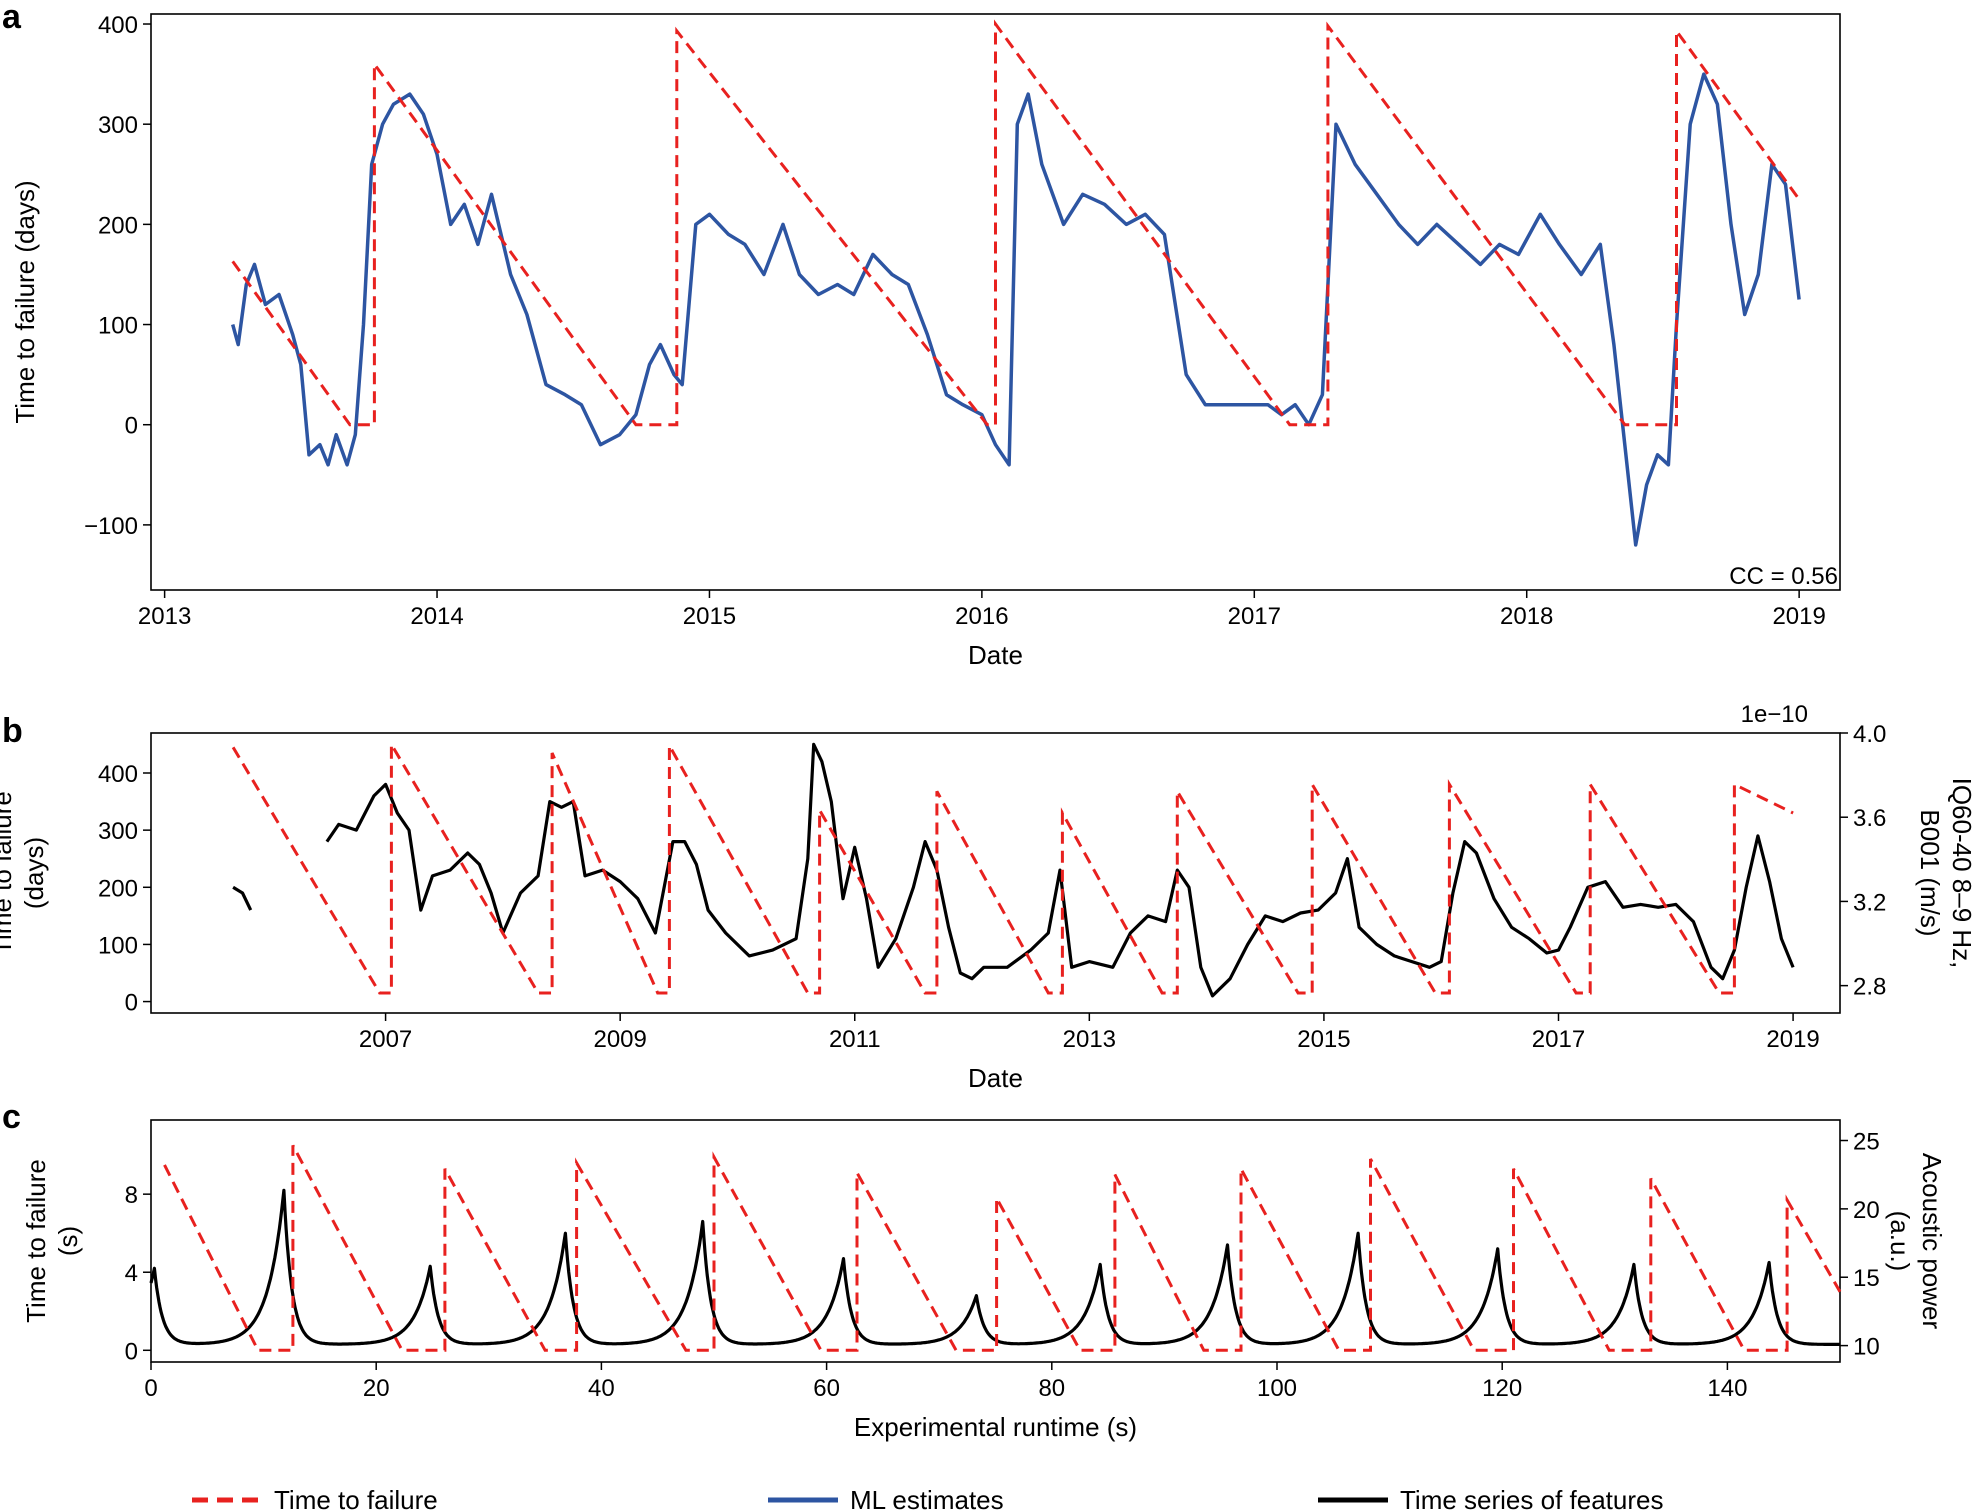 The image size is (1985, 1511). Describe the element at coordinates (1502, 1388) in the screenshot. I see `x-tick-label: 120` at that location.